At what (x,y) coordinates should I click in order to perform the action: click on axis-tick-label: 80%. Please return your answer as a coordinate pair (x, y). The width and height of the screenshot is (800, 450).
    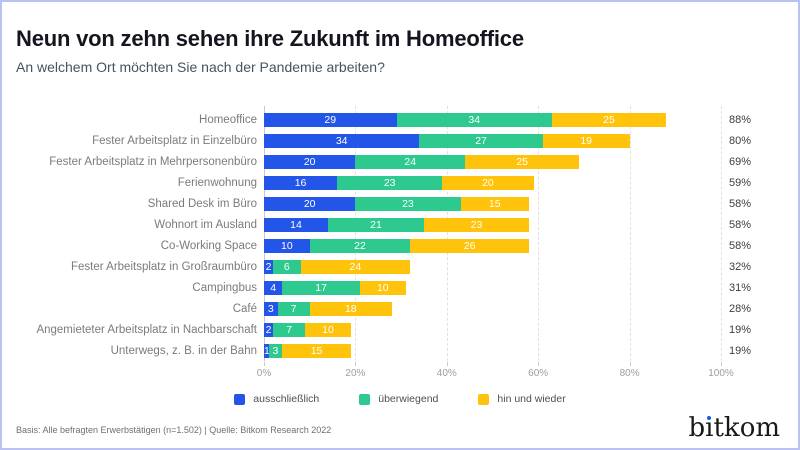
    Looking at the image, I should click on (629, 373).